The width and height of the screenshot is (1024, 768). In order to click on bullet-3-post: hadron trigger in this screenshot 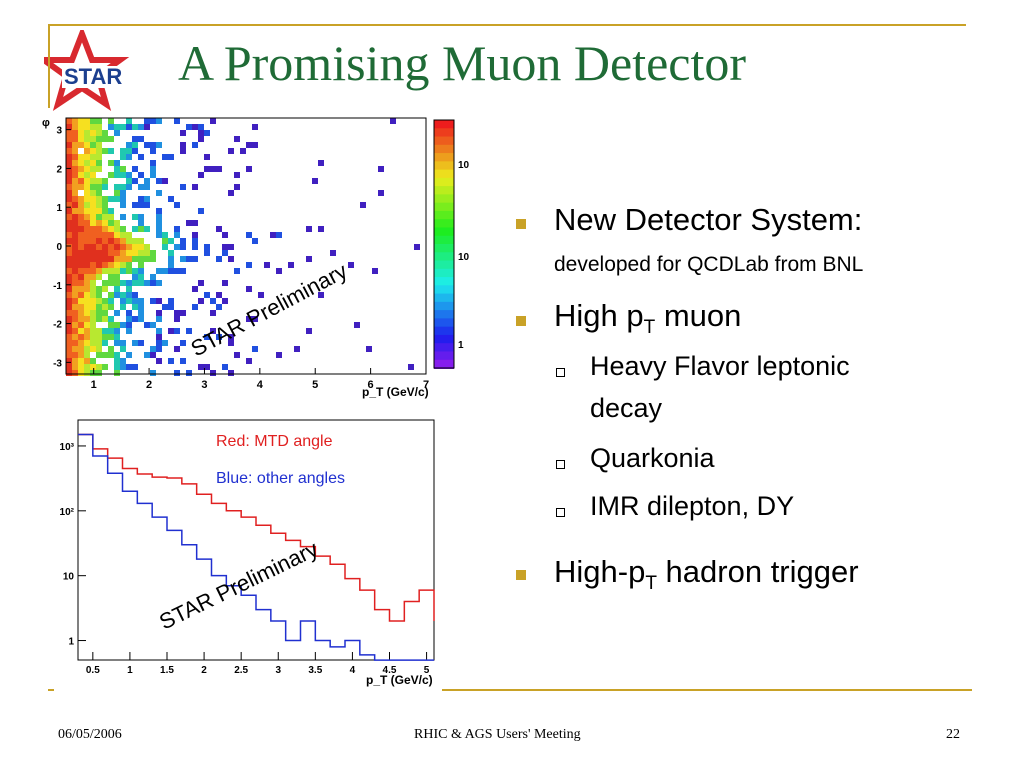, I will do `click(757, 571)`.